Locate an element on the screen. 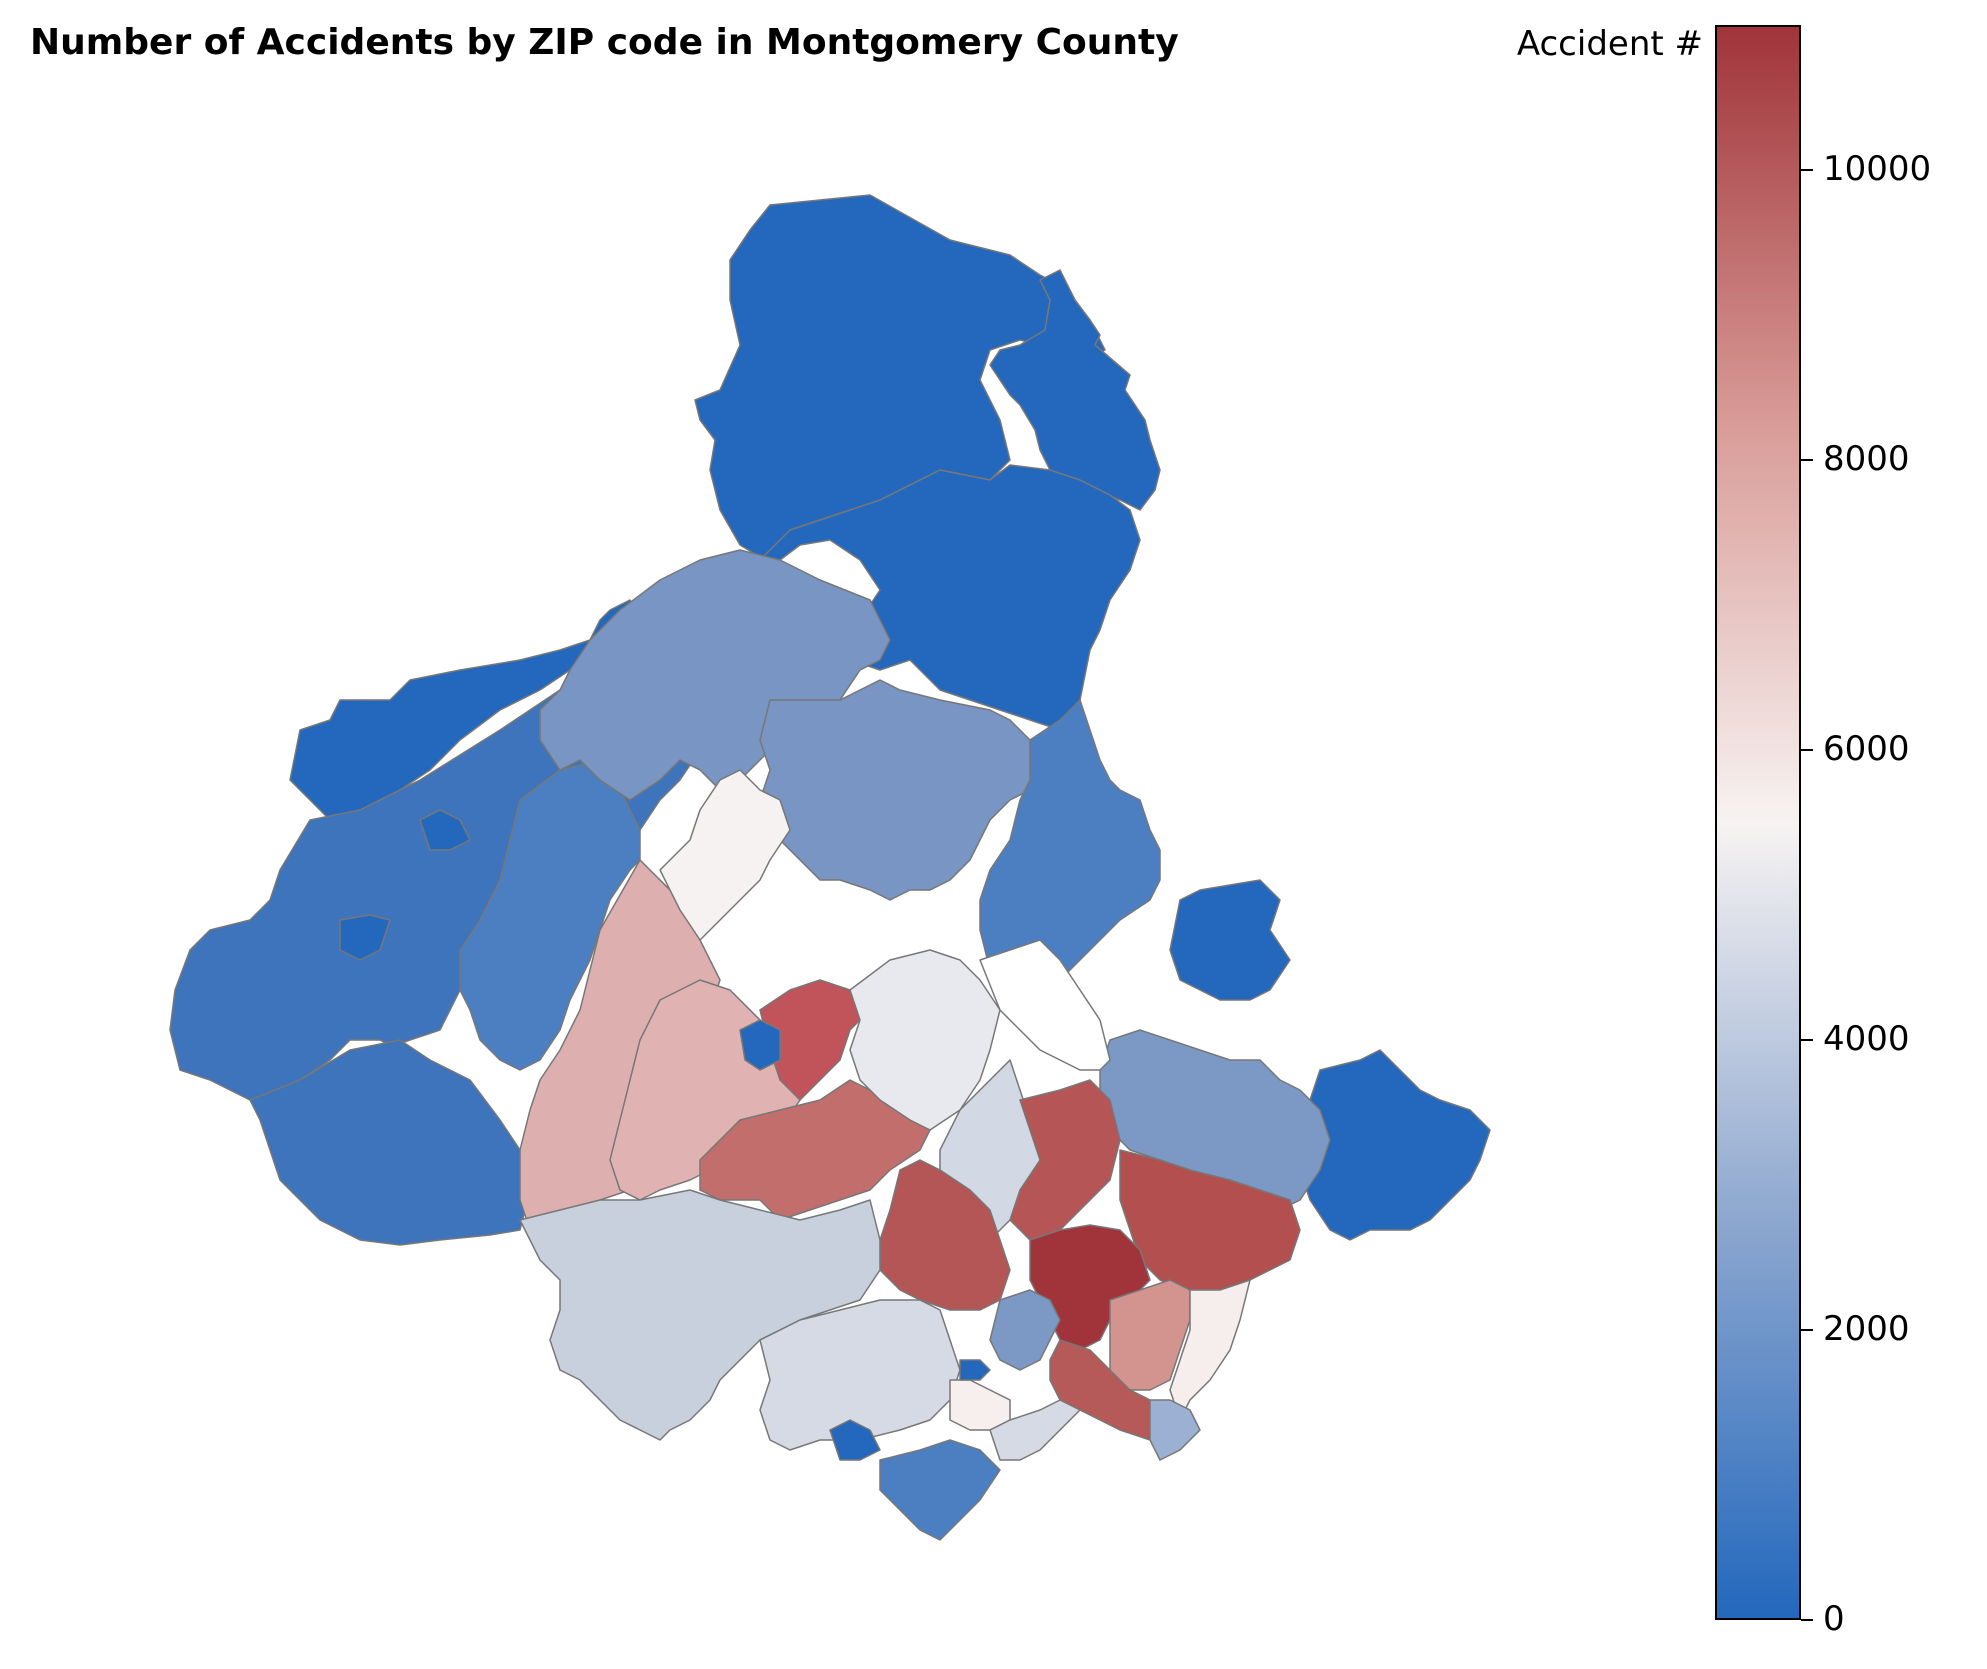  zip-region-red-south is located at coordinates (1105, 1390).